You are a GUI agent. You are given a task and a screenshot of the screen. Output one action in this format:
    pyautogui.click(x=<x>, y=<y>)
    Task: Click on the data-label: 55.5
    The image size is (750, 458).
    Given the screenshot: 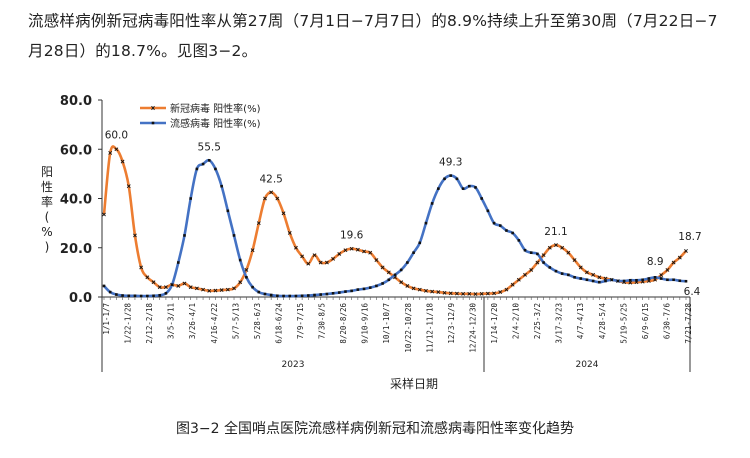 What is the action you would take?
    pyautogui.click(x=209, y=147)
    